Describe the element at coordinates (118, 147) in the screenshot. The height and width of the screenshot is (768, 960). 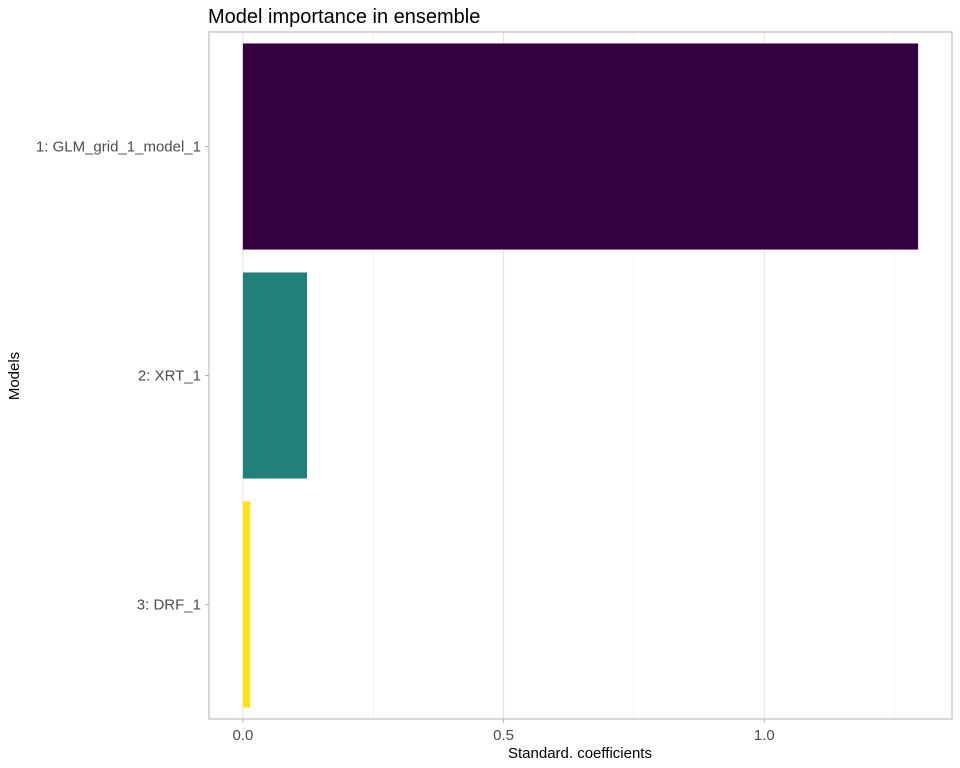
I see `y-tick-label: 1: GLM_grid_1_model_1` at that location.